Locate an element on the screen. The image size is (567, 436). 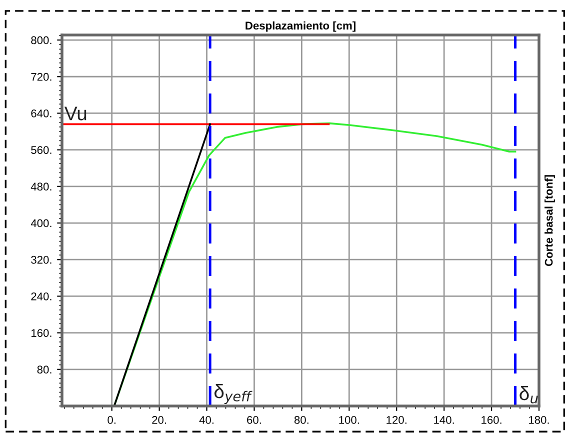
y-tick-label: 560. is located at coordinates (41, 150).